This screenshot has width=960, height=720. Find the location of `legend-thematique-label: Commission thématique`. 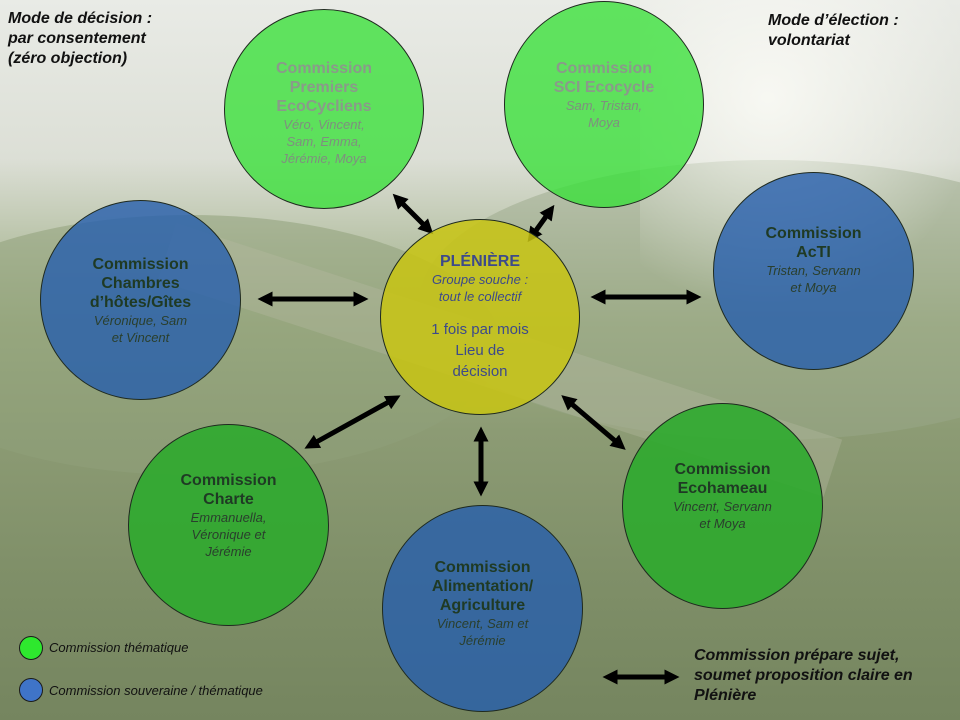

legend-thematique-label: Commission thématique is located at coordinates (119, 647).